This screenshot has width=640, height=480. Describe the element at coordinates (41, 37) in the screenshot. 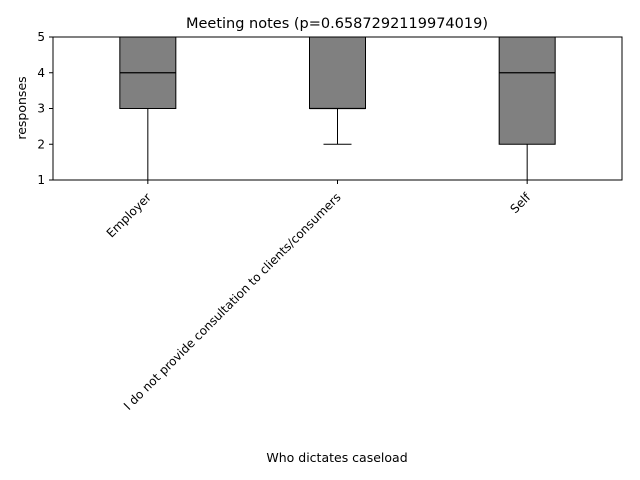

I see `y-tick-label: 5` at that location.